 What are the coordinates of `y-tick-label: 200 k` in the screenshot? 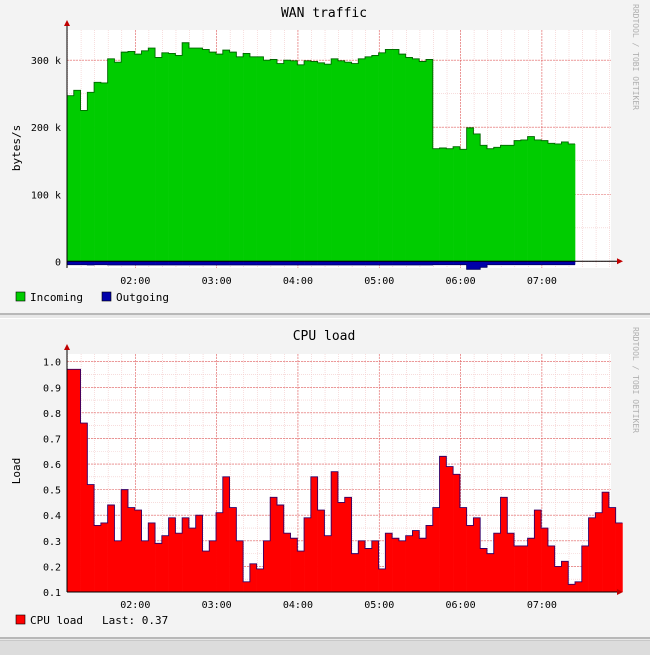 It's located at (46, 128).